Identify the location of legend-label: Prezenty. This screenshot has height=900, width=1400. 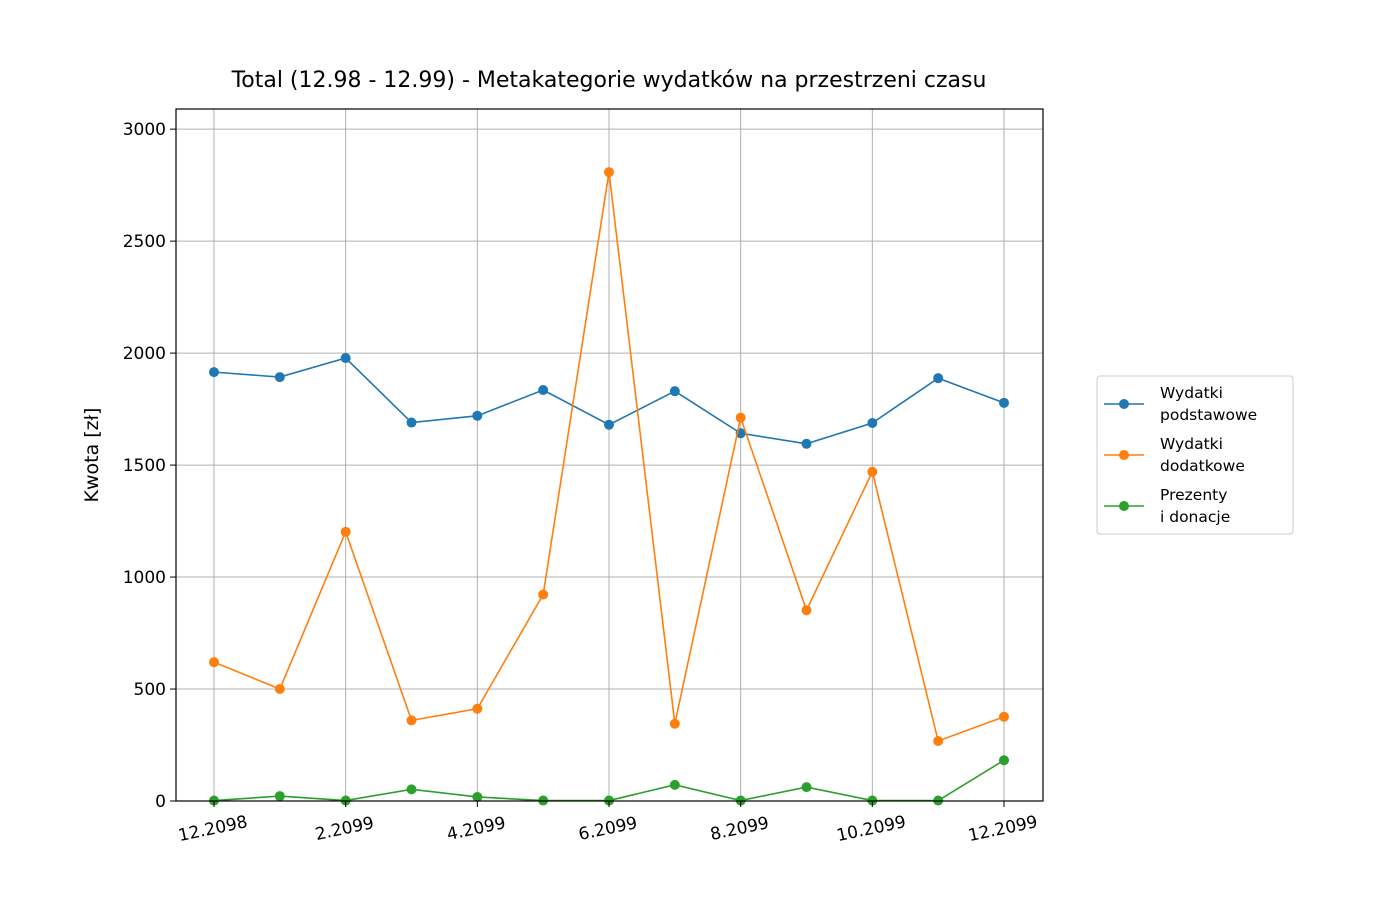
(1193, 495).